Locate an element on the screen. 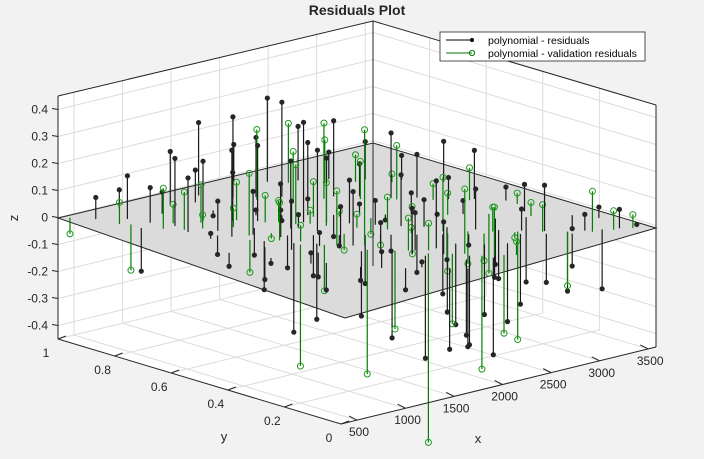  y-tick-label: 0.2 is located at coordinates (272, 421).